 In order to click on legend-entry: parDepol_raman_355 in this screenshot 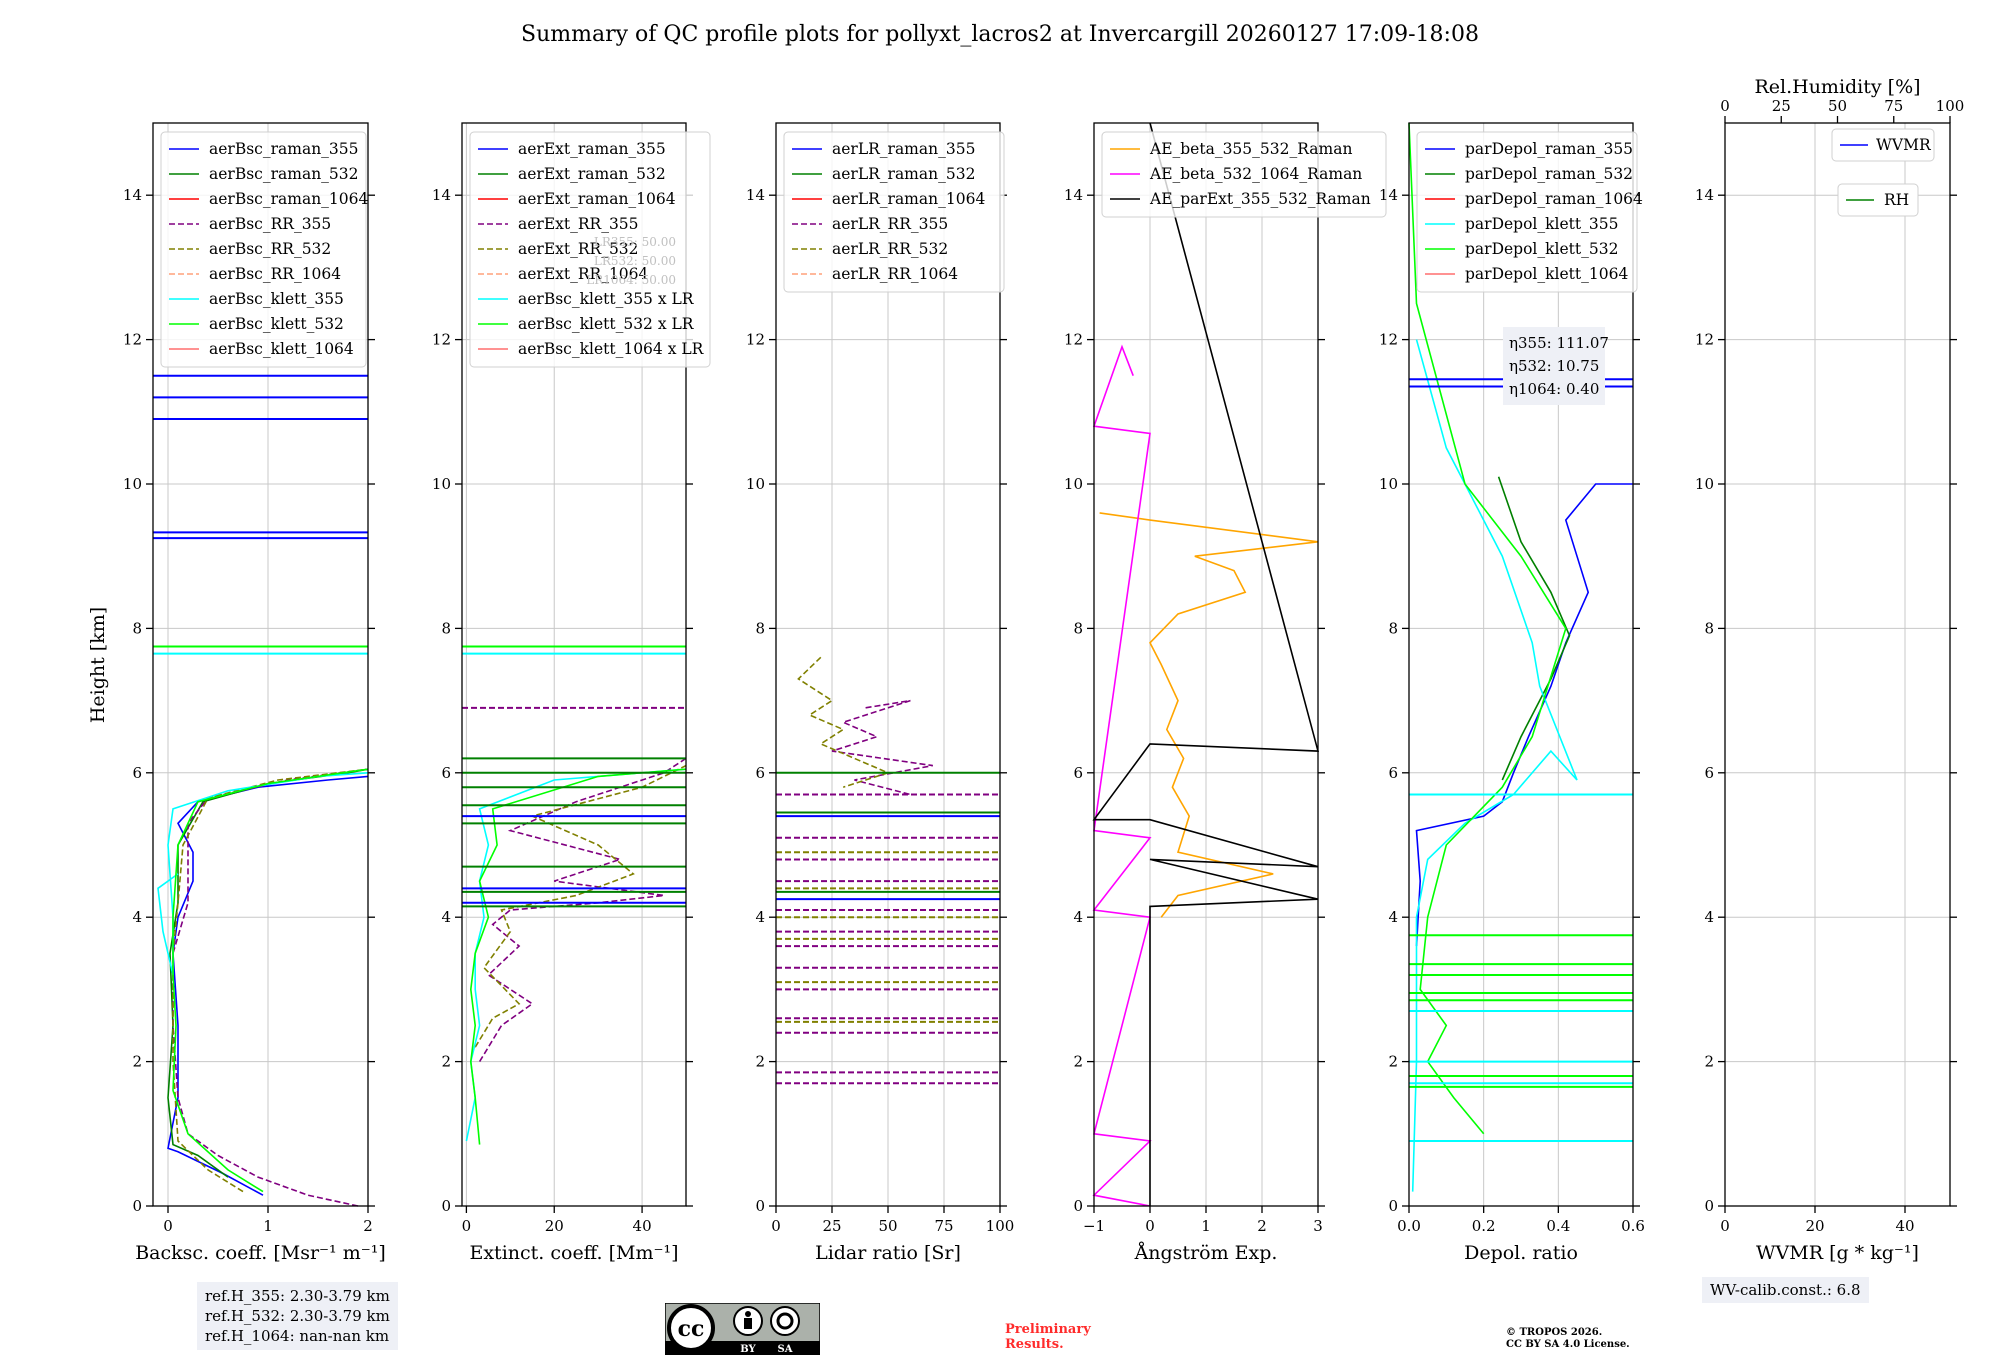, I will do `click(1549, 149)`.